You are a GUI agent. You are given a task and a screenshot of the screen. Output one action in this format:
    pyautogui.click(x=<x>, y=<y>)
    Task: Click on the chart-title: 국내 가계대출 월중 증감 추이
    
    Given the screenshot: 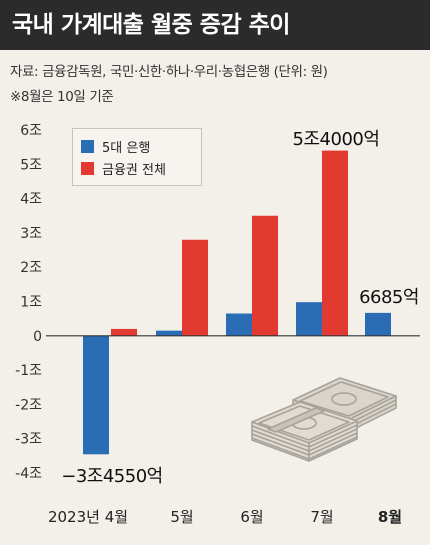 What is the action you would take?
    pyautogui.click(x=215, y=25)
    